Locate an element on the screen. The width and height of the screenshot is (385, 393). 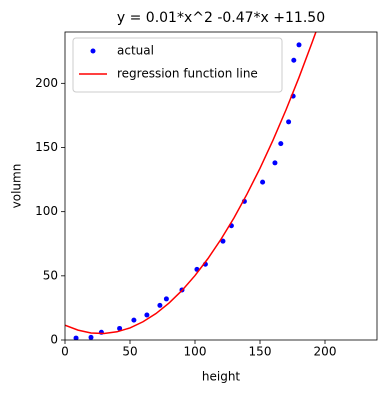
y-axis-label: volumn is located at coordinates (17, 186).